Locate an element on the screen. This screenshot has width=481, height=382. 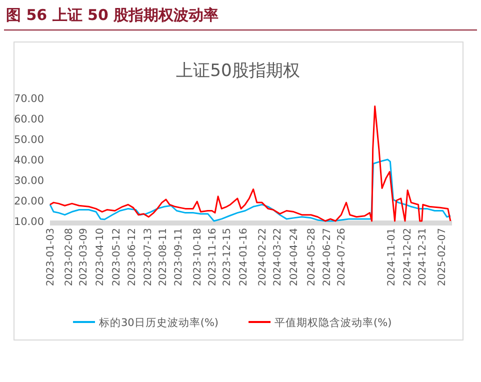
x-tick-label: 2024-05-28 is located at coordinates (312, 257).